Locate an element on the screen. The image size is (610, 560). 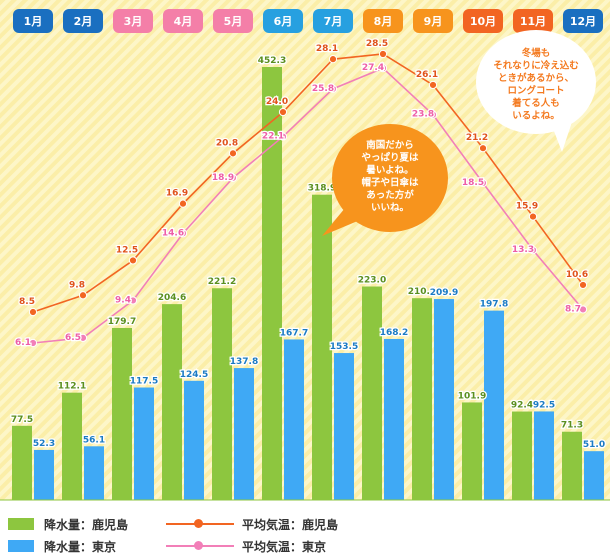
temp-label-kagoshima: 20.8 is located at coordinates (227, 143).